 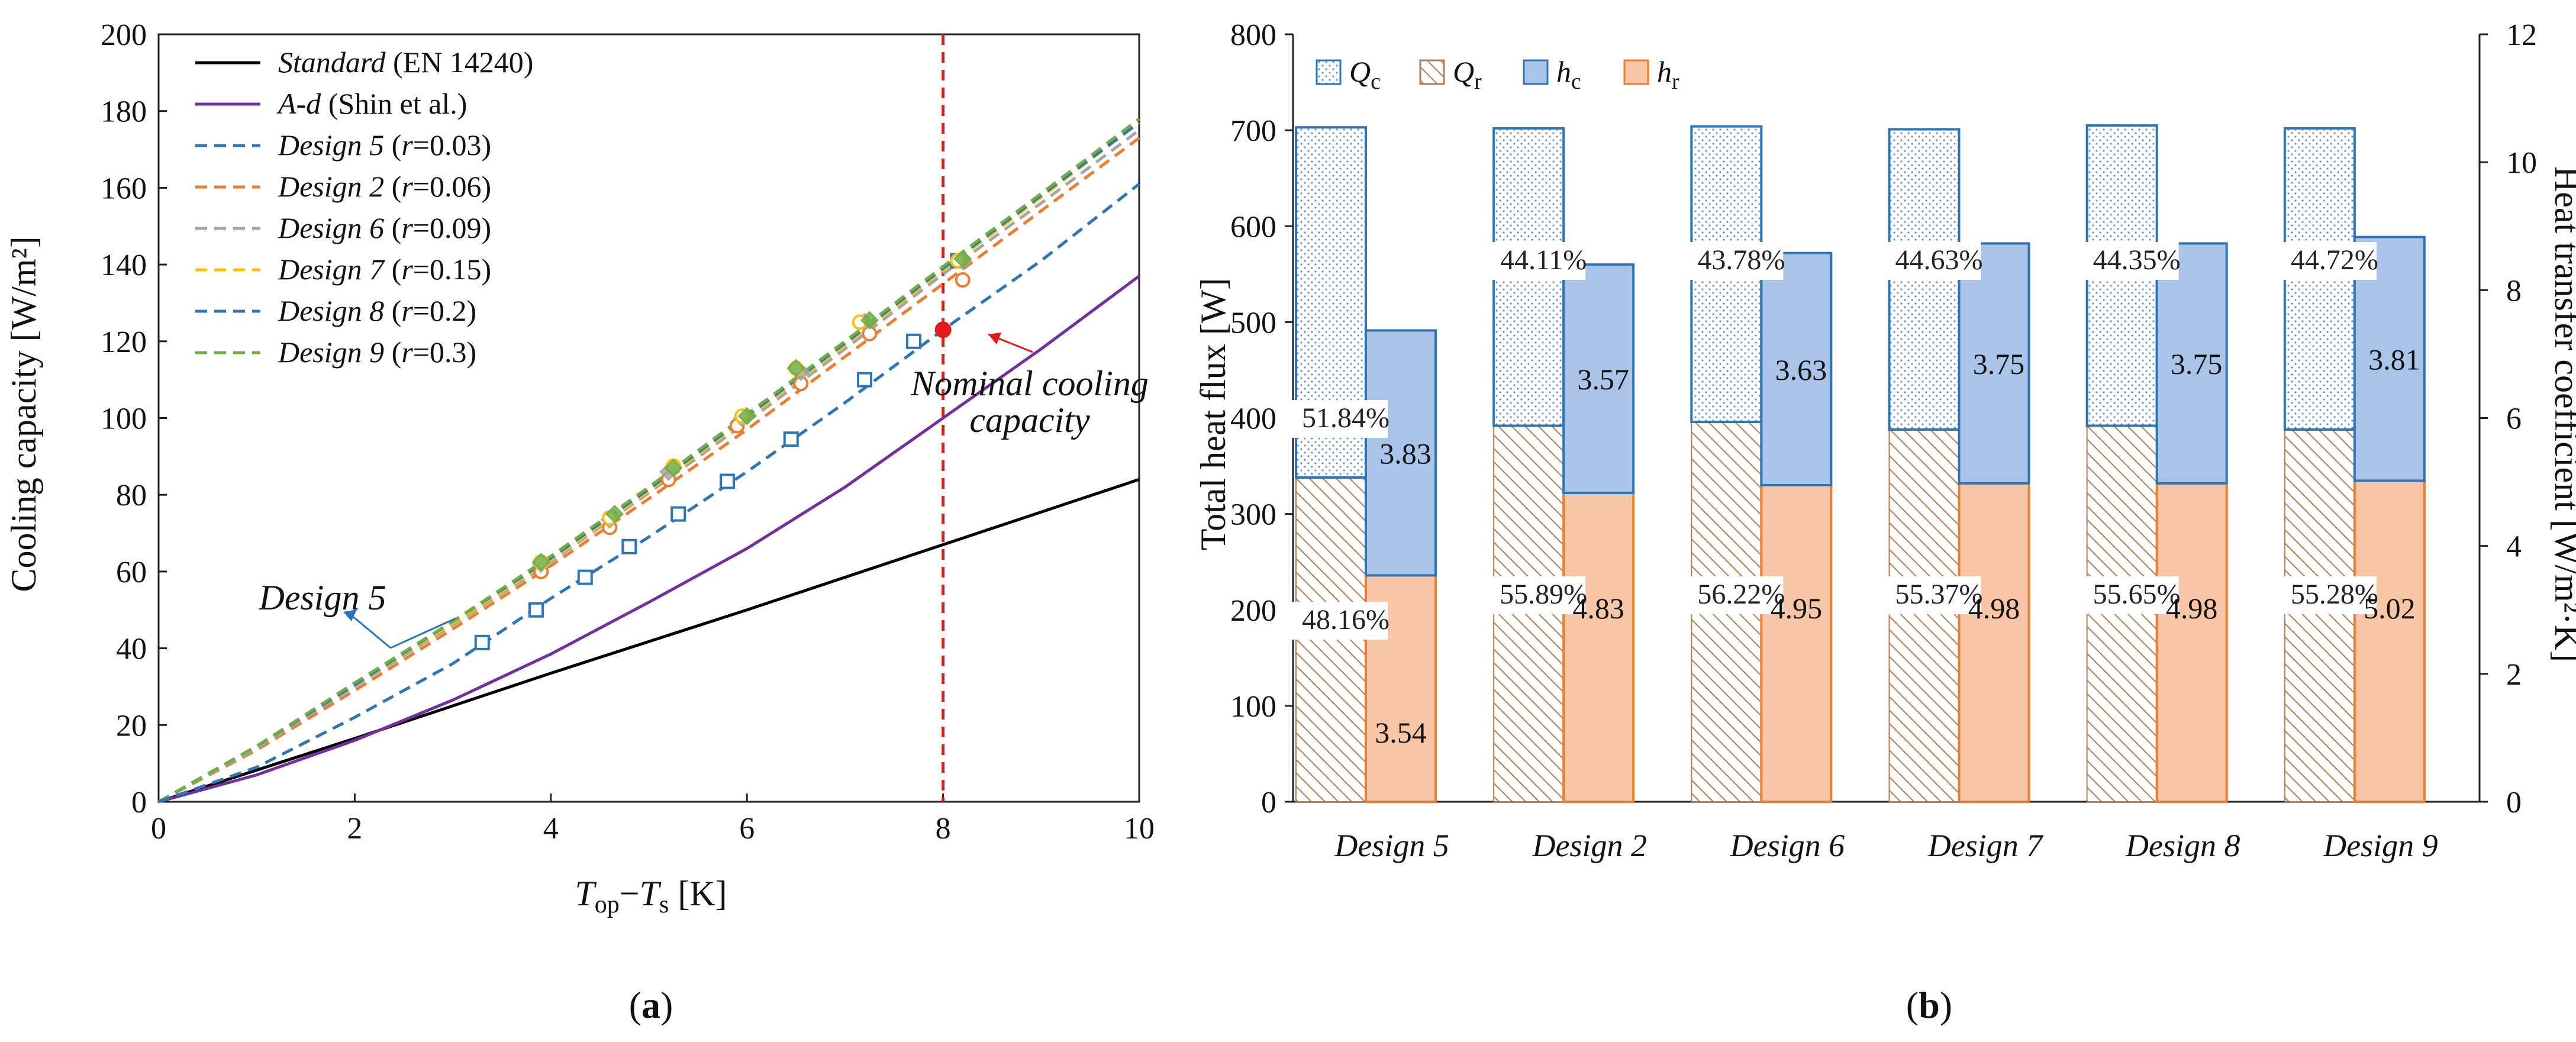 I want to click on data-marker-circle, so click(x=963, y=280).